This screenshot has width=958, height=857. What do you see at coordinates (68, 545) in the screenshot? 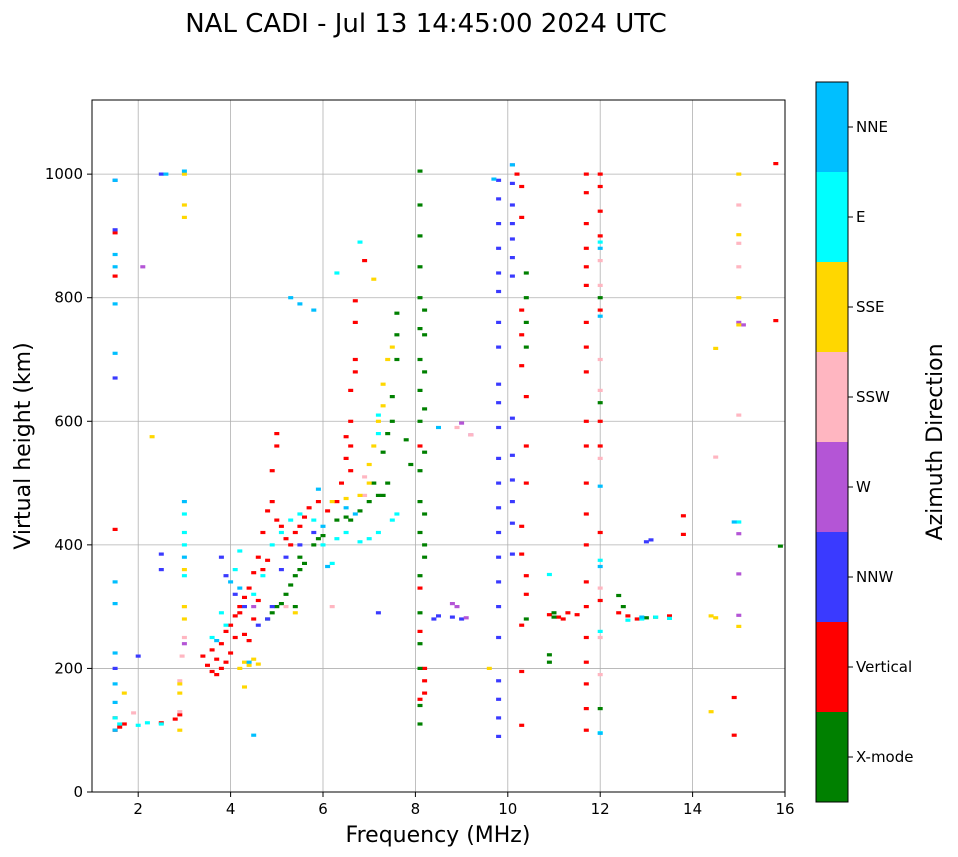
I see `y-tick-label: 400` at bounding box center [68, 545].